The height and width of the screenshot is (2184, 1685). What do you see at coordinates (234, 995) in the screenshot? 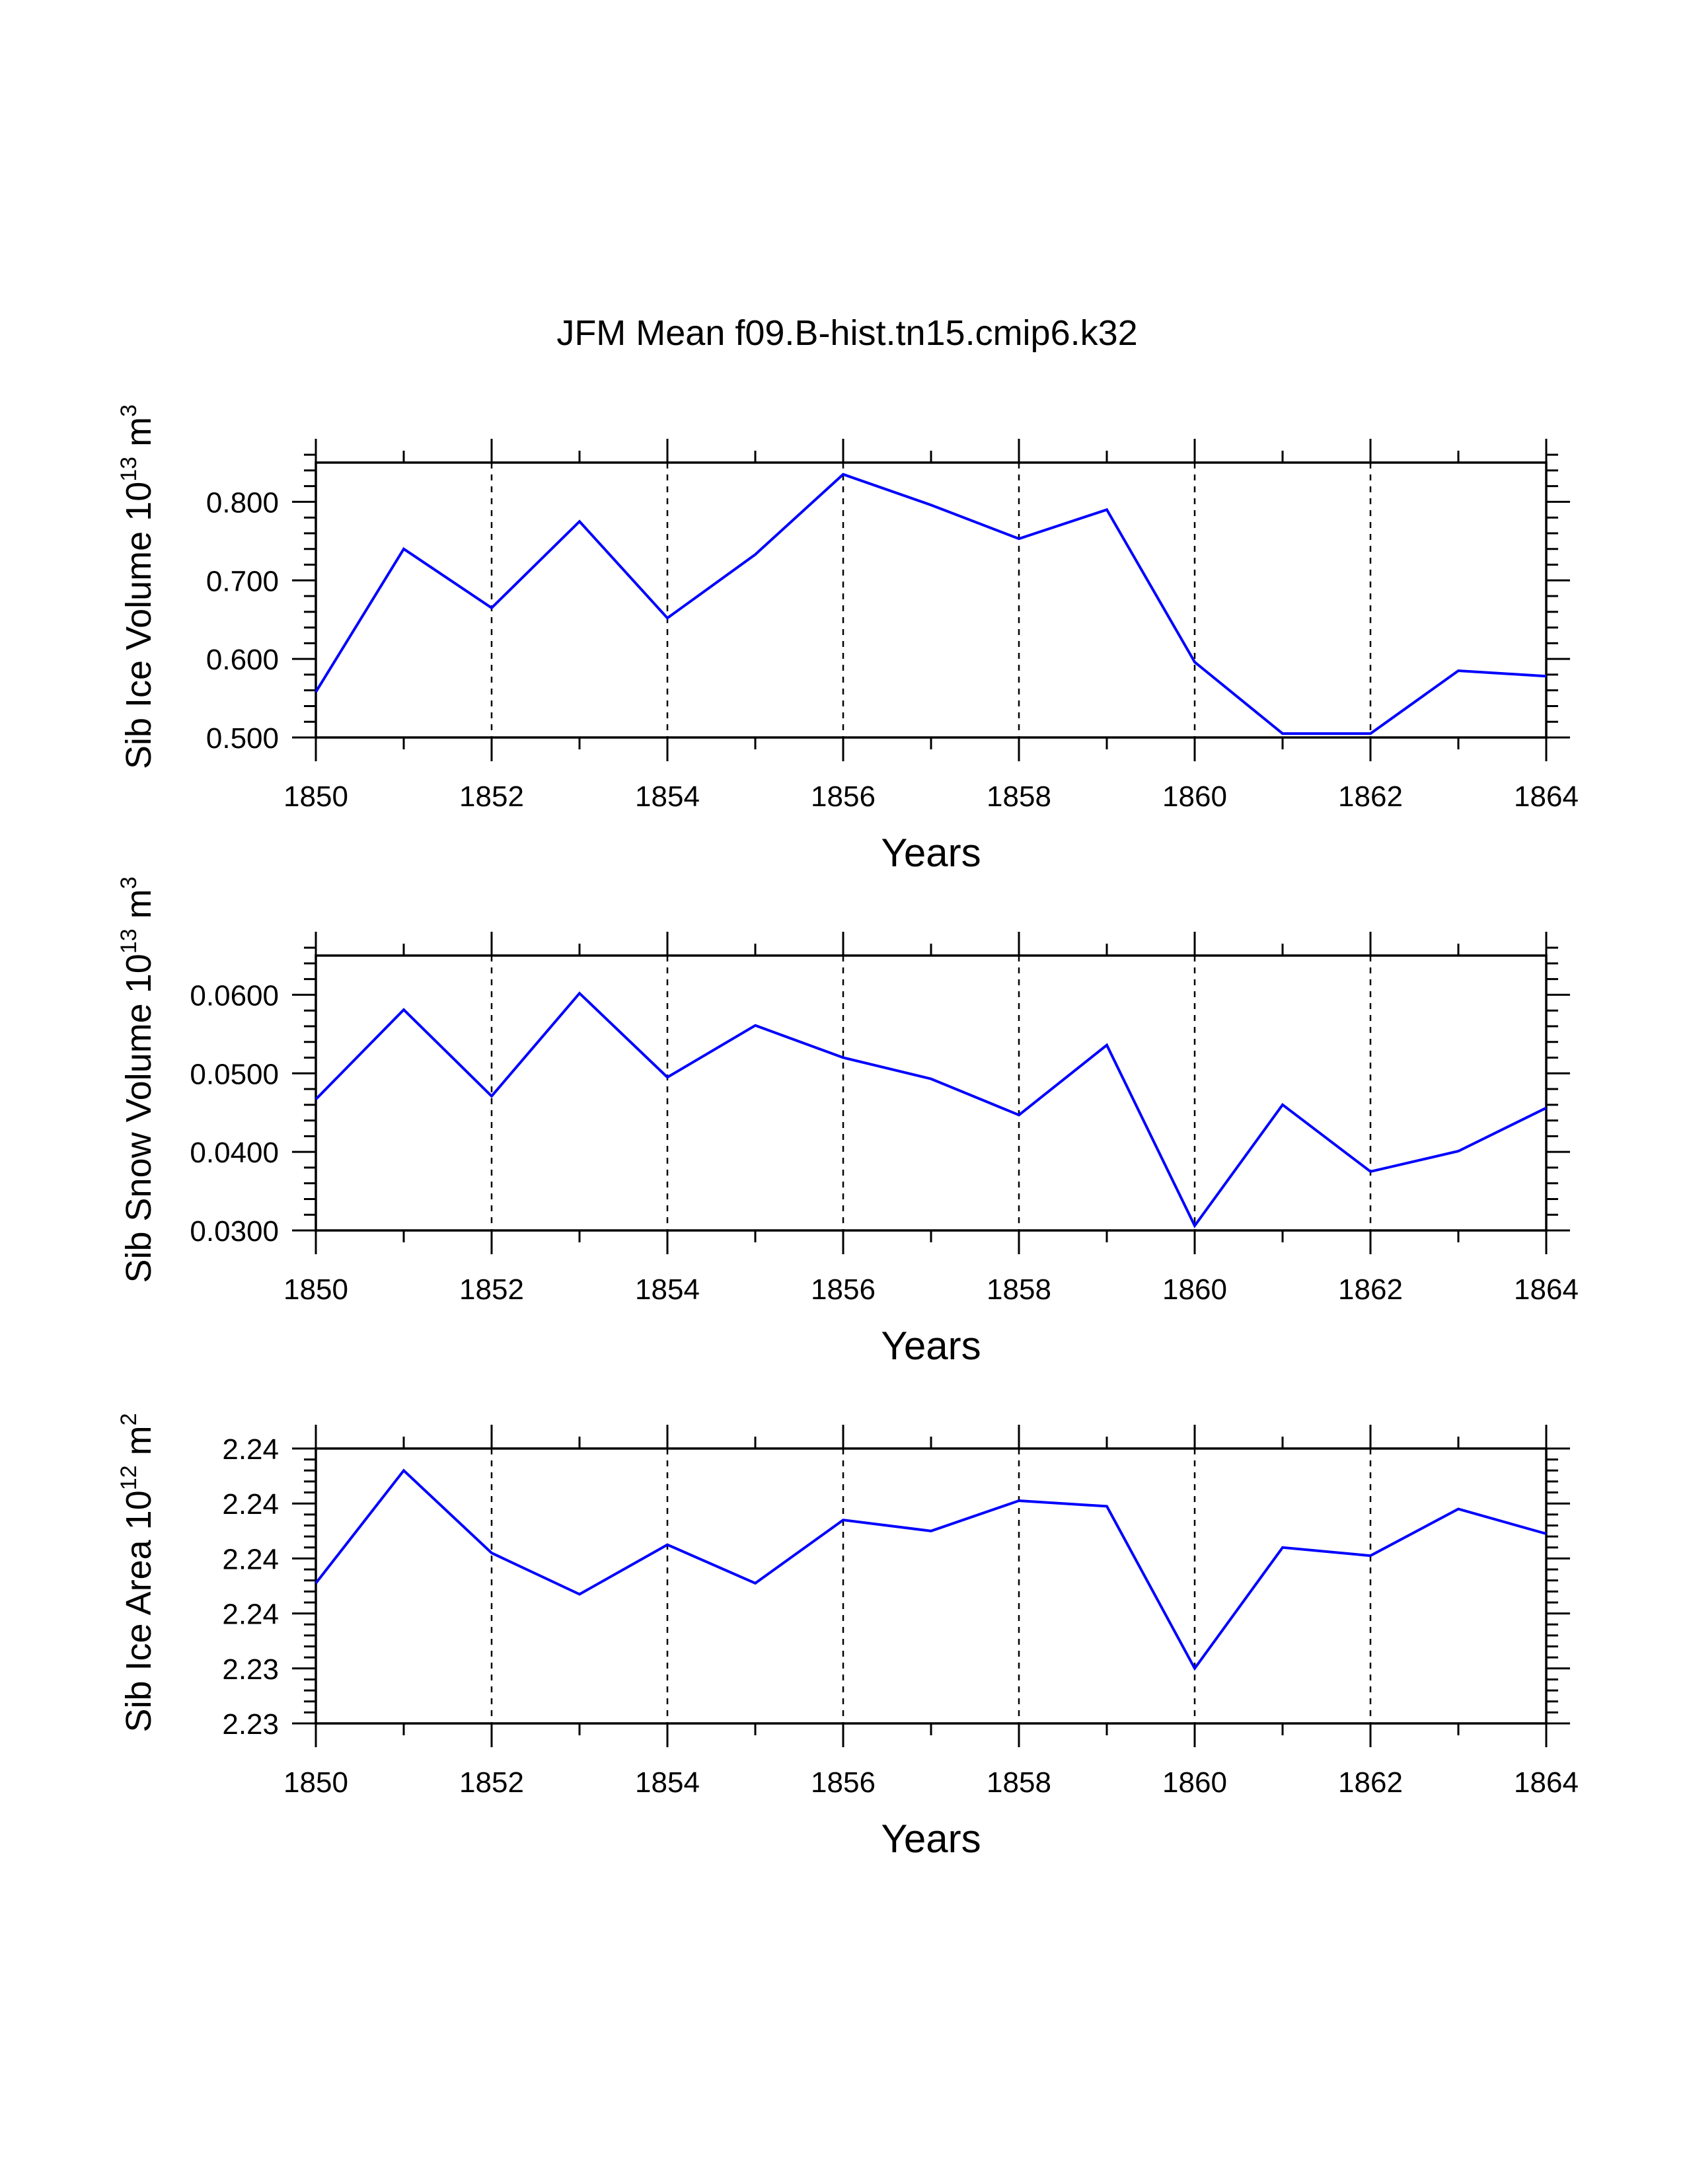
I see `y-tick-label: 0.0600` at bounding box center [234, 995].